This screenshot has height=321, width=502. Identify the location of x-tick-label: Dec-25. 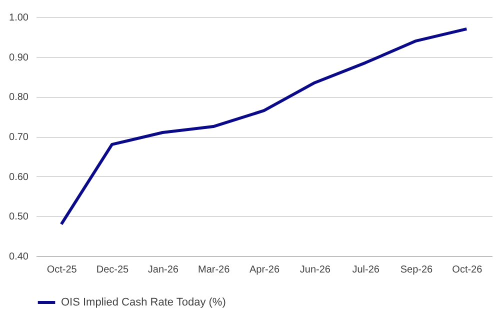
(113, 270).